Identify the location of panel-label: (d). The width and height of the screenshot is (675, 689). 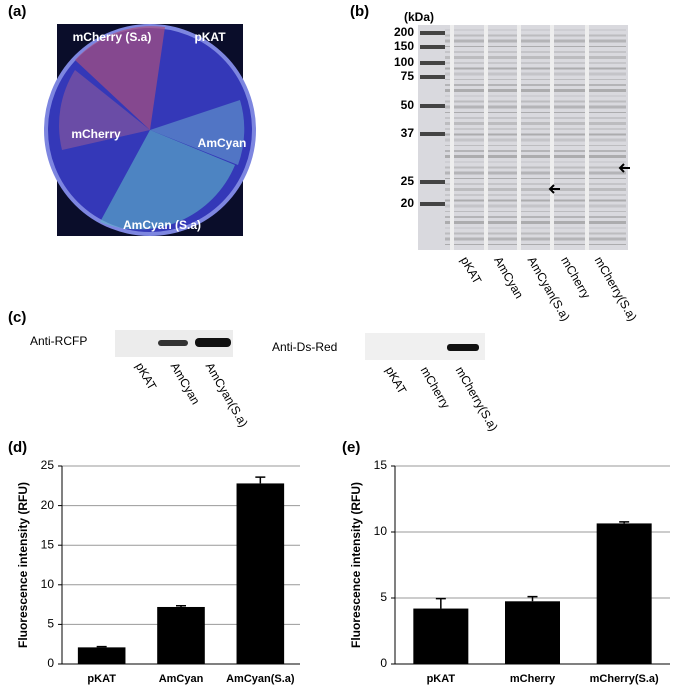
(17, 447).